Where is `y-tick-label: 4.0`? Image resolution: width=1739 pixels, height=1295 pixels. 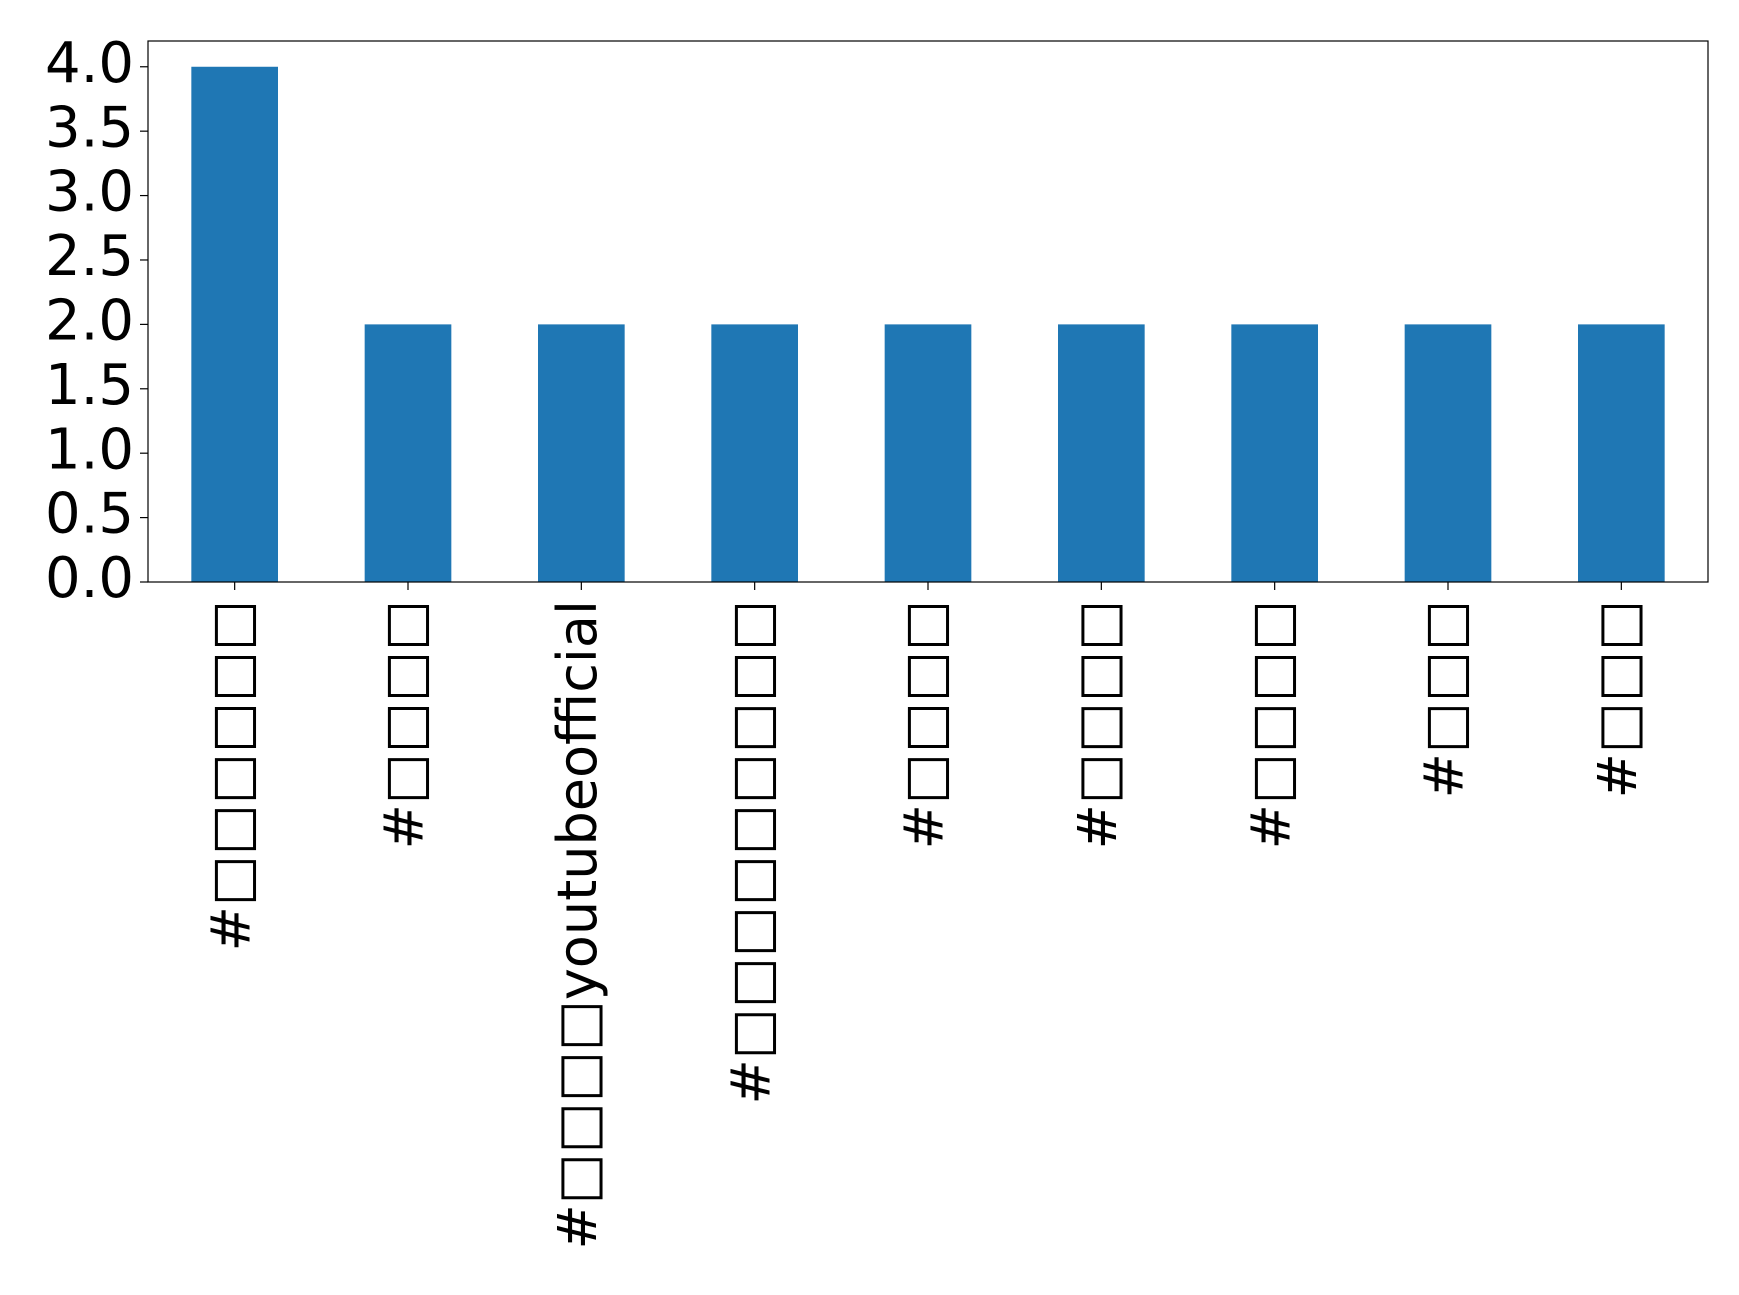 y-tick-label: 4.0 is located at coordinates (89, 63).